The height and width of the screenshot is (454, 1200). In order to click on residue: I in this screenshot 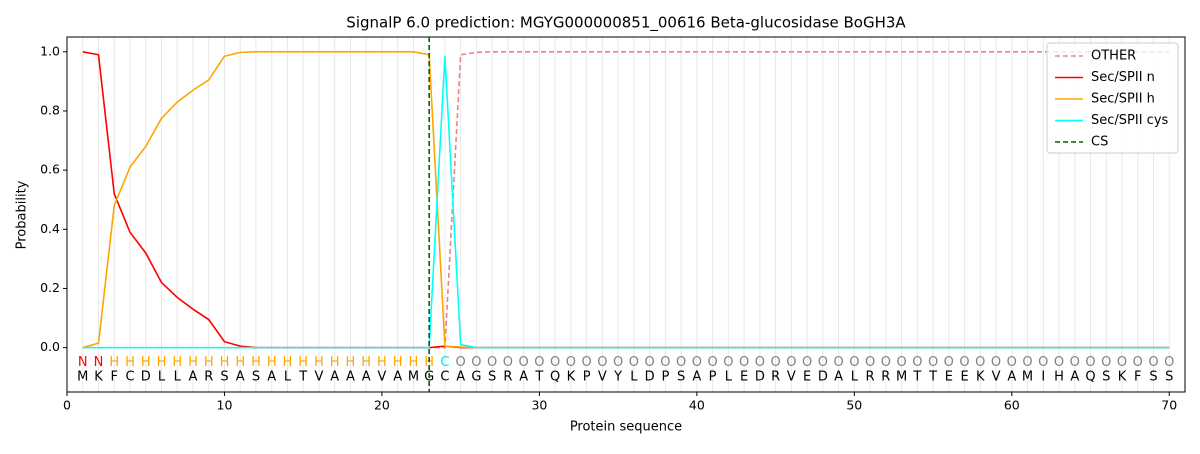, I will do `click(1043, 377)`.